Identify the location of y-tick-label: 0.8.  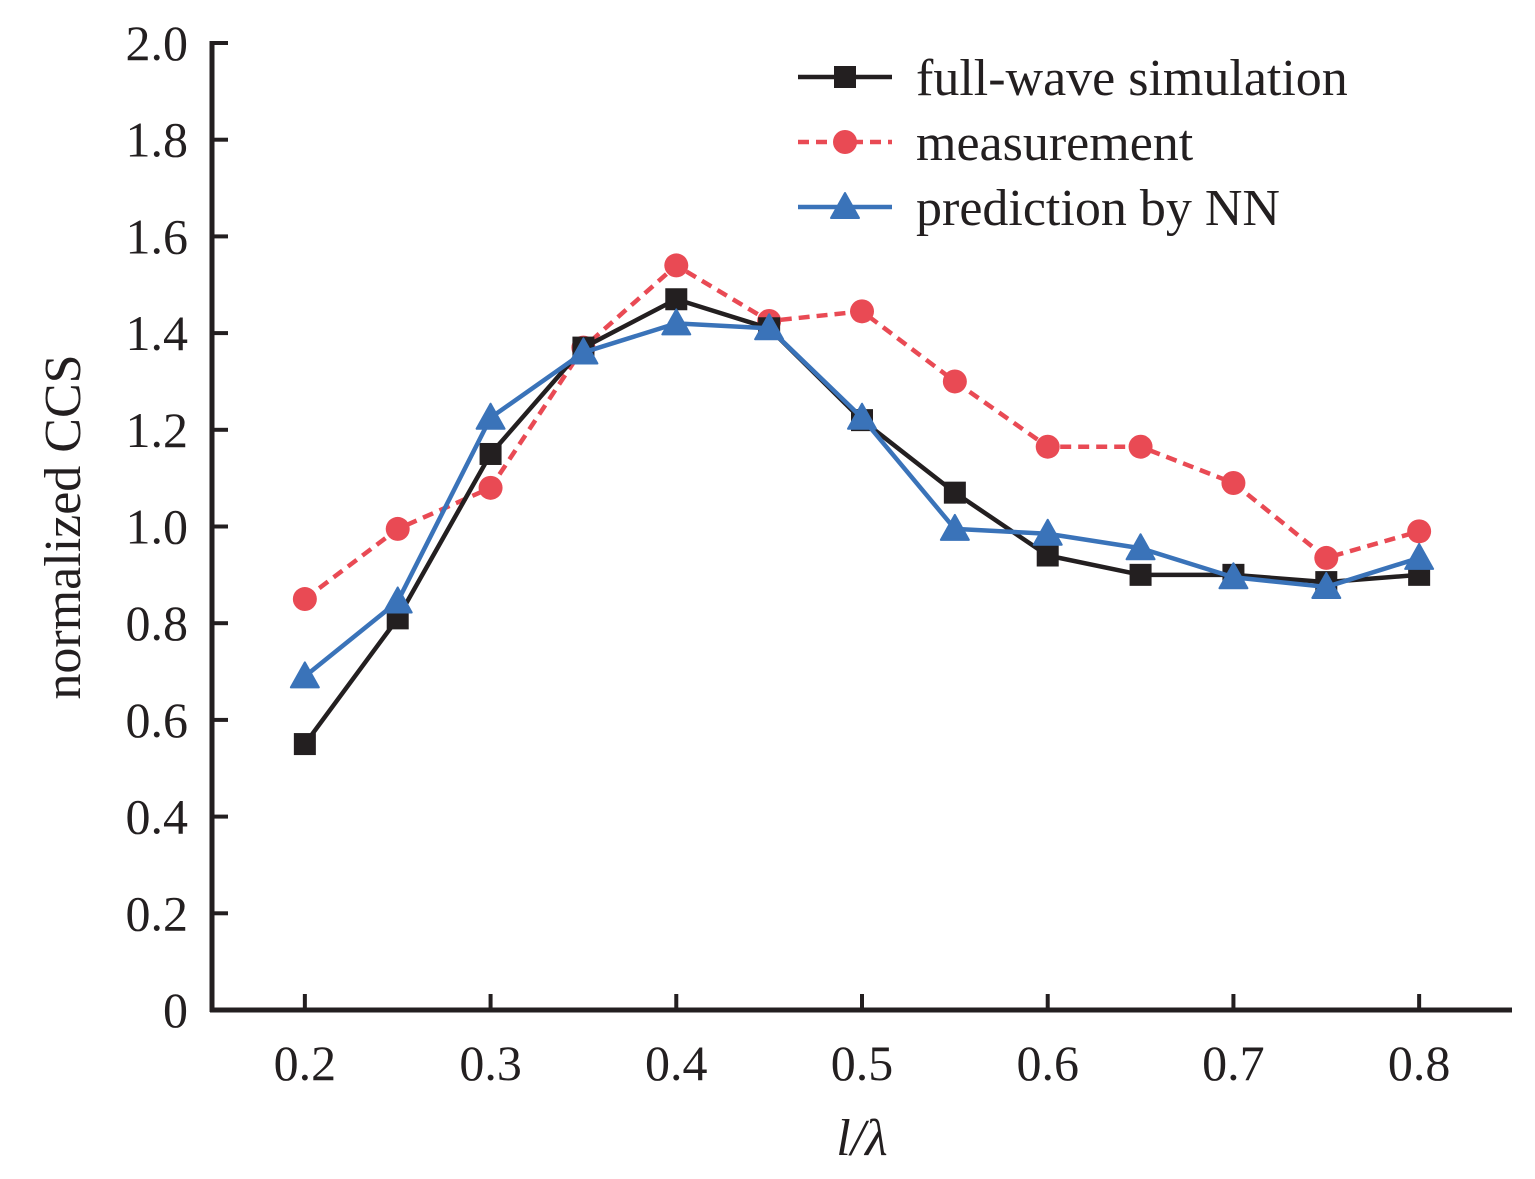
(157, 623).